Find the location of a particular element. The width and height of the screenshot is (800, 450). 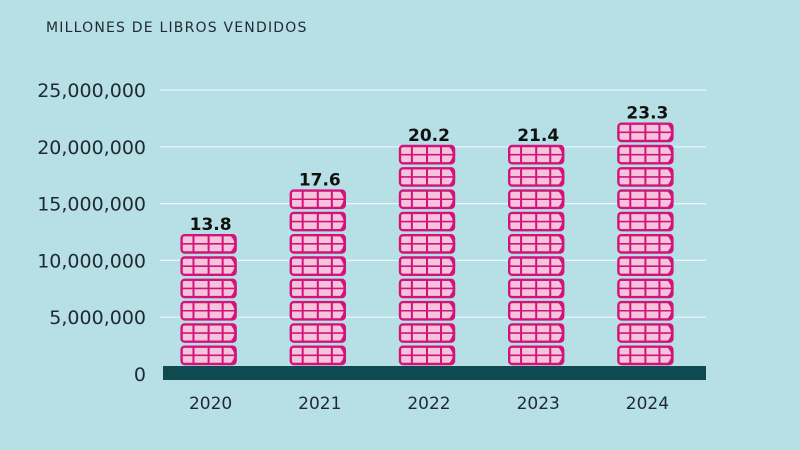

x-tick-label: 2022 is located at coordinates (428, 404).